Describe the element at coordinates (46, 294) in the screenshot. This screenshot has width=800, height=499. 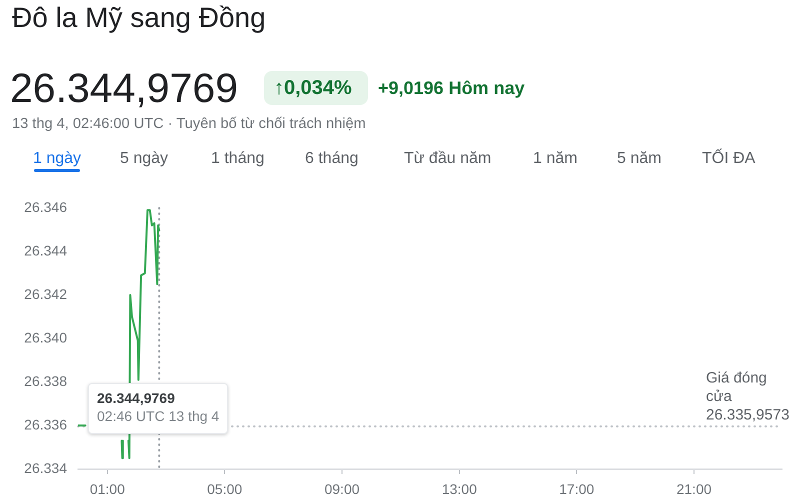
I see `y-tick-label: 26.342` at that location.